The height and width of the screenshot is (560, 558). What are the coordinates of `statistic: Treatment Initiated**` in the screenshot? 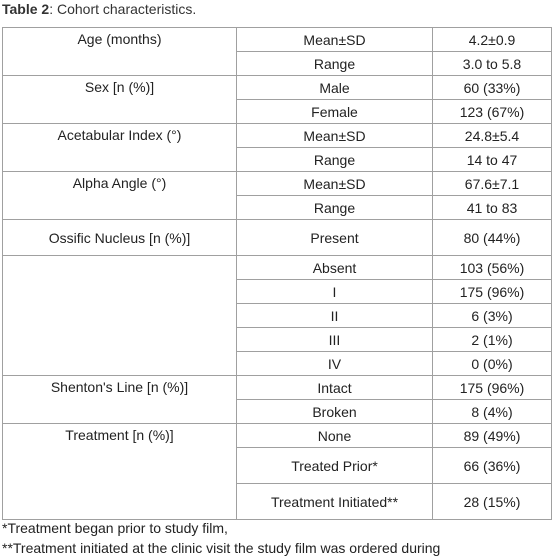 It's located at (334, 501).